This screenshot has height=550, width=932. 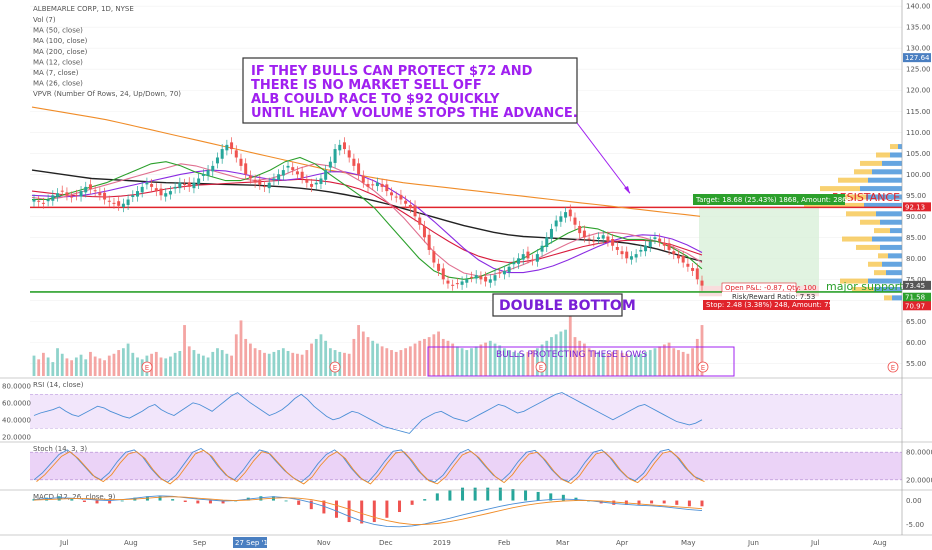 What do you see at coordinates (866, 197) in the screenshot?
I see `resistance-label: RESISTANCE` at bounding box center [866, 197].